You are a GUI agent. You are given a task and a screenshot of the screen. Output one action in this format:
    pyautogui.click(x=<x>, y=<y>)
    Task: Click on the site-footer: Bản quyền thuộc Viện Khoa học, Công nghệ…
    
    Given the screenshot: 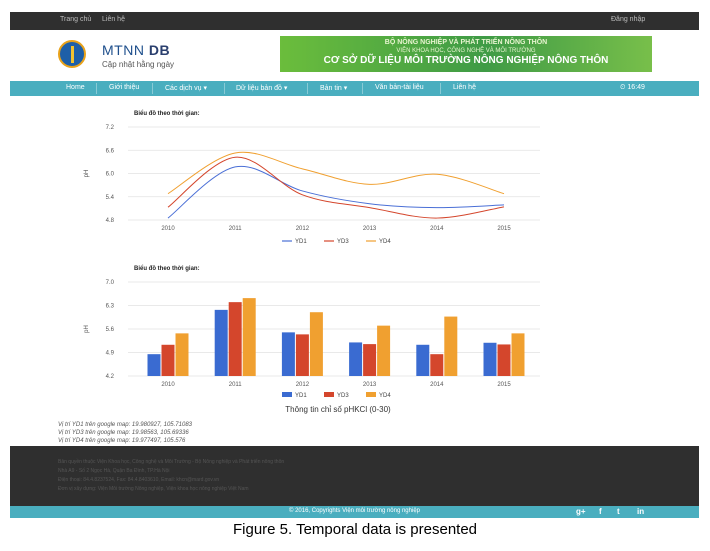 What is the action you would take?
    pyautogui.click(x=354, y=477)
    